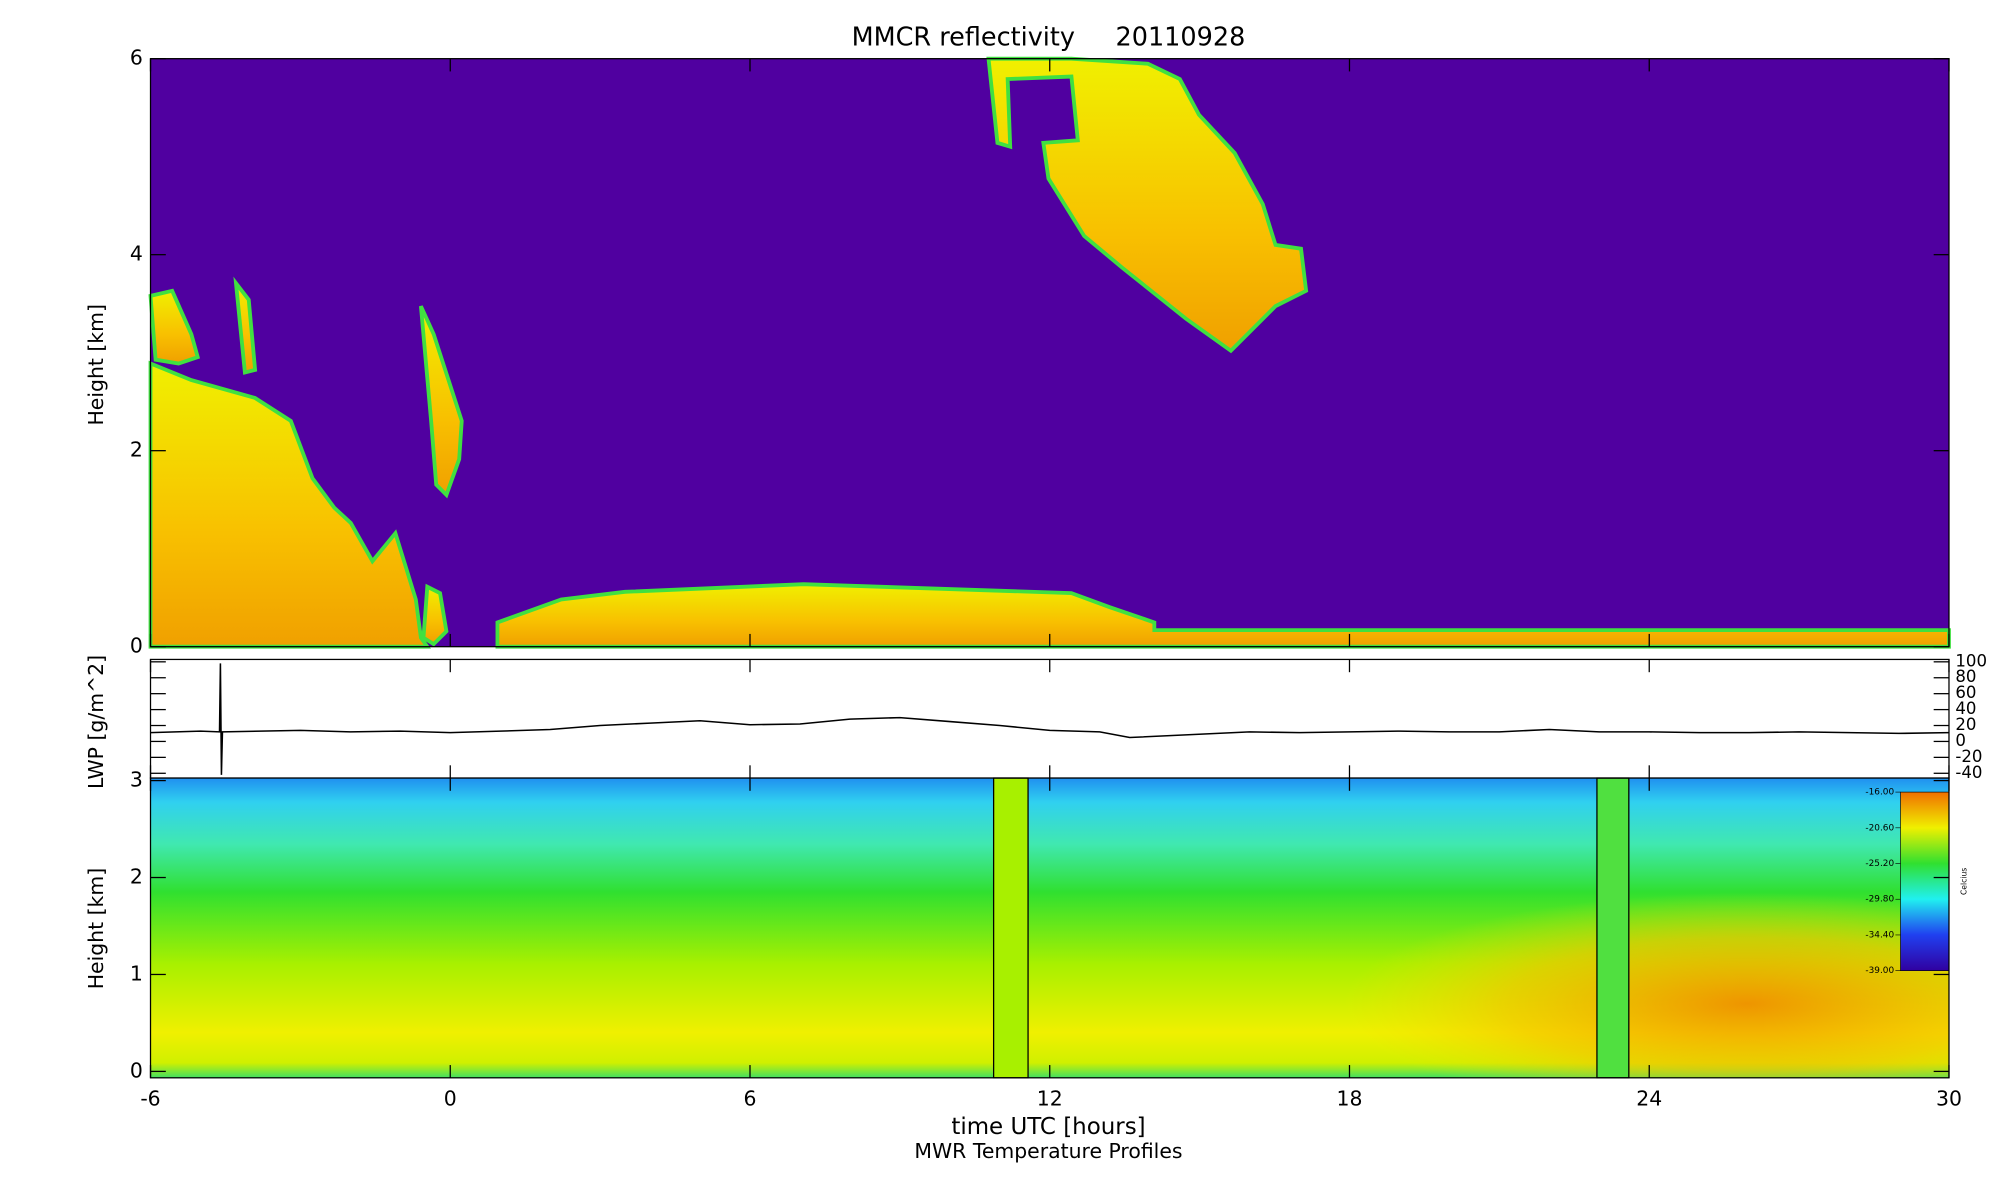  I want to click on colorbar, so click(1925, 881).